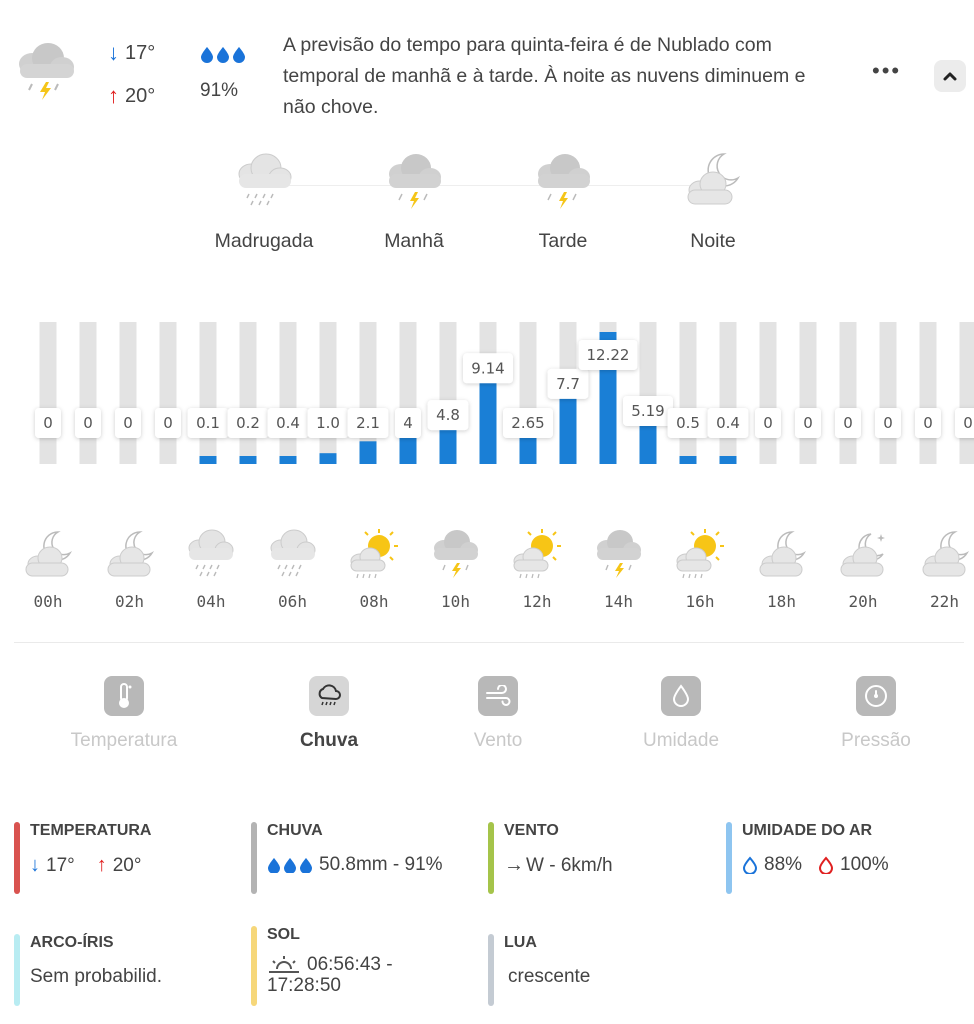 The width and height of the screenshot is (974, 1024). What do you see at coordinates (887, 70) in the screenshot?
I see `more-options-button: •••` at bounding box center [887, 70].